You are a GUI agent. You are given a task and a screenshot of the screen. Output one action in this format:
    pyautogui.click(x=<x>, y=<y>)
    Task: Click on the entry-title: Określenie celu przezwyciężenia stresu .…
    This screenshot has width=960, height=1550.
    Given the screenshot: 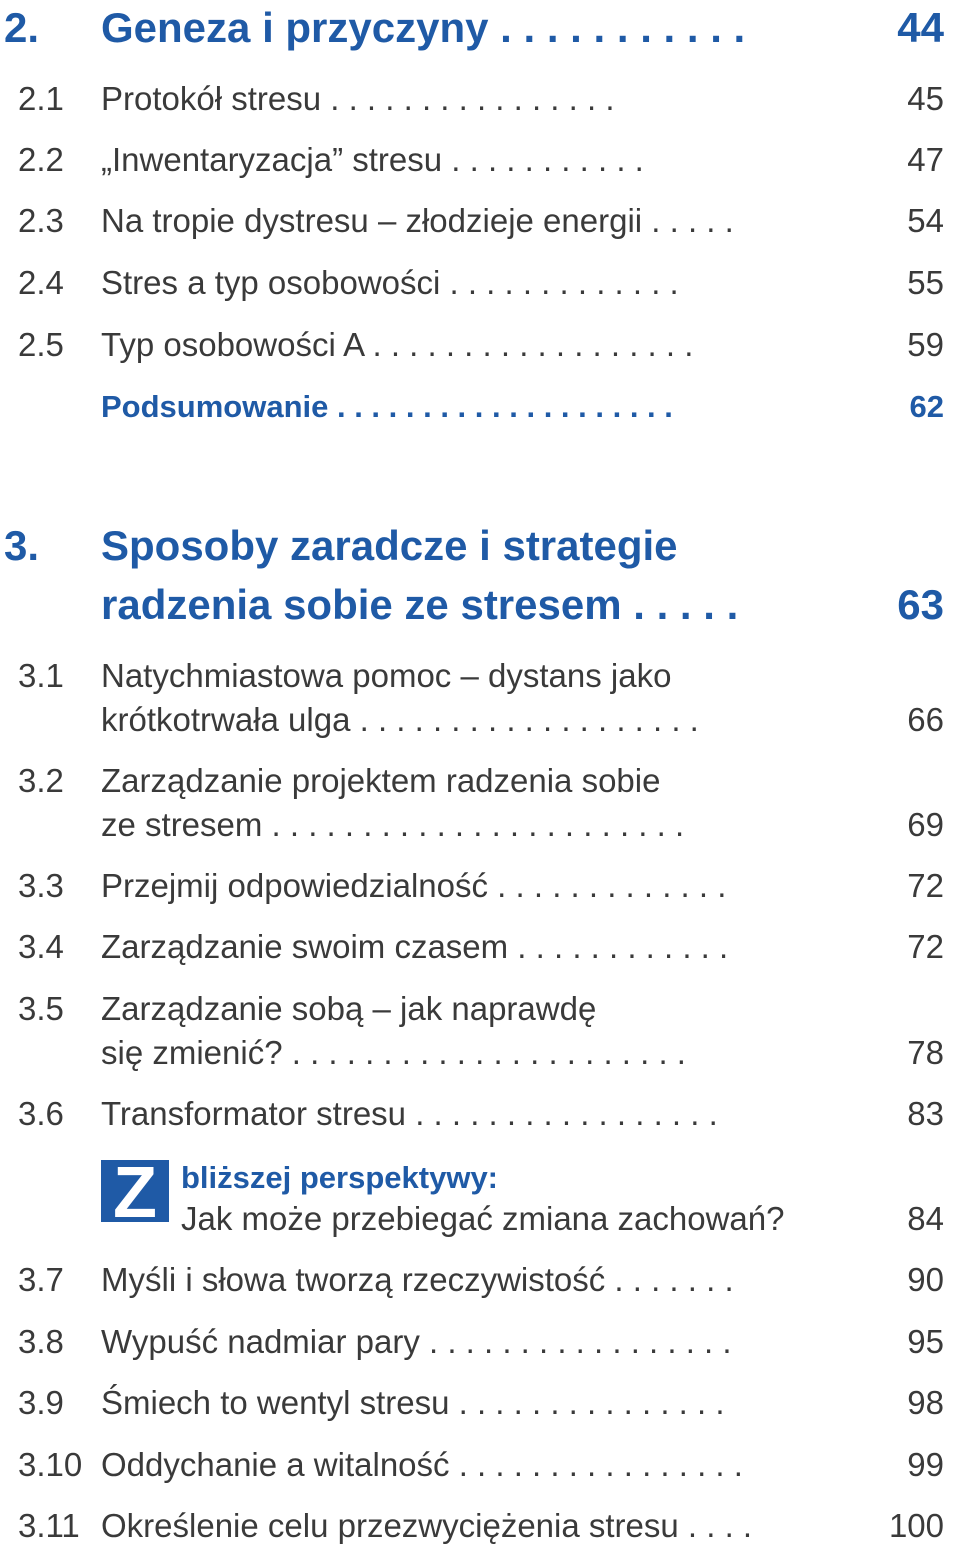 What is the action you would take?
    pyautogui.click(x=427, y=1525)
    